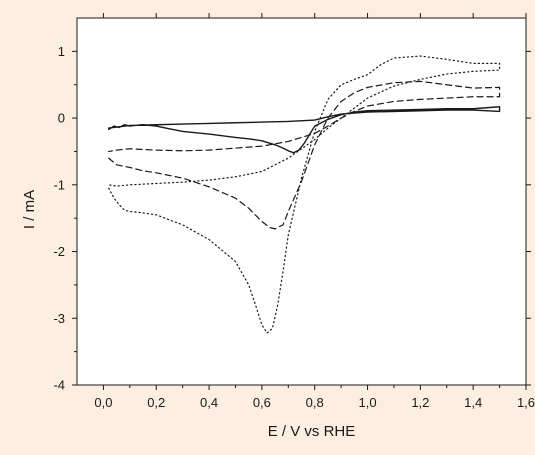 The image size is (535, 455). Describe the element at coordinates (312, 431) in the screenshot. I see `x-axis-label: E / V vs RHE` at that location.